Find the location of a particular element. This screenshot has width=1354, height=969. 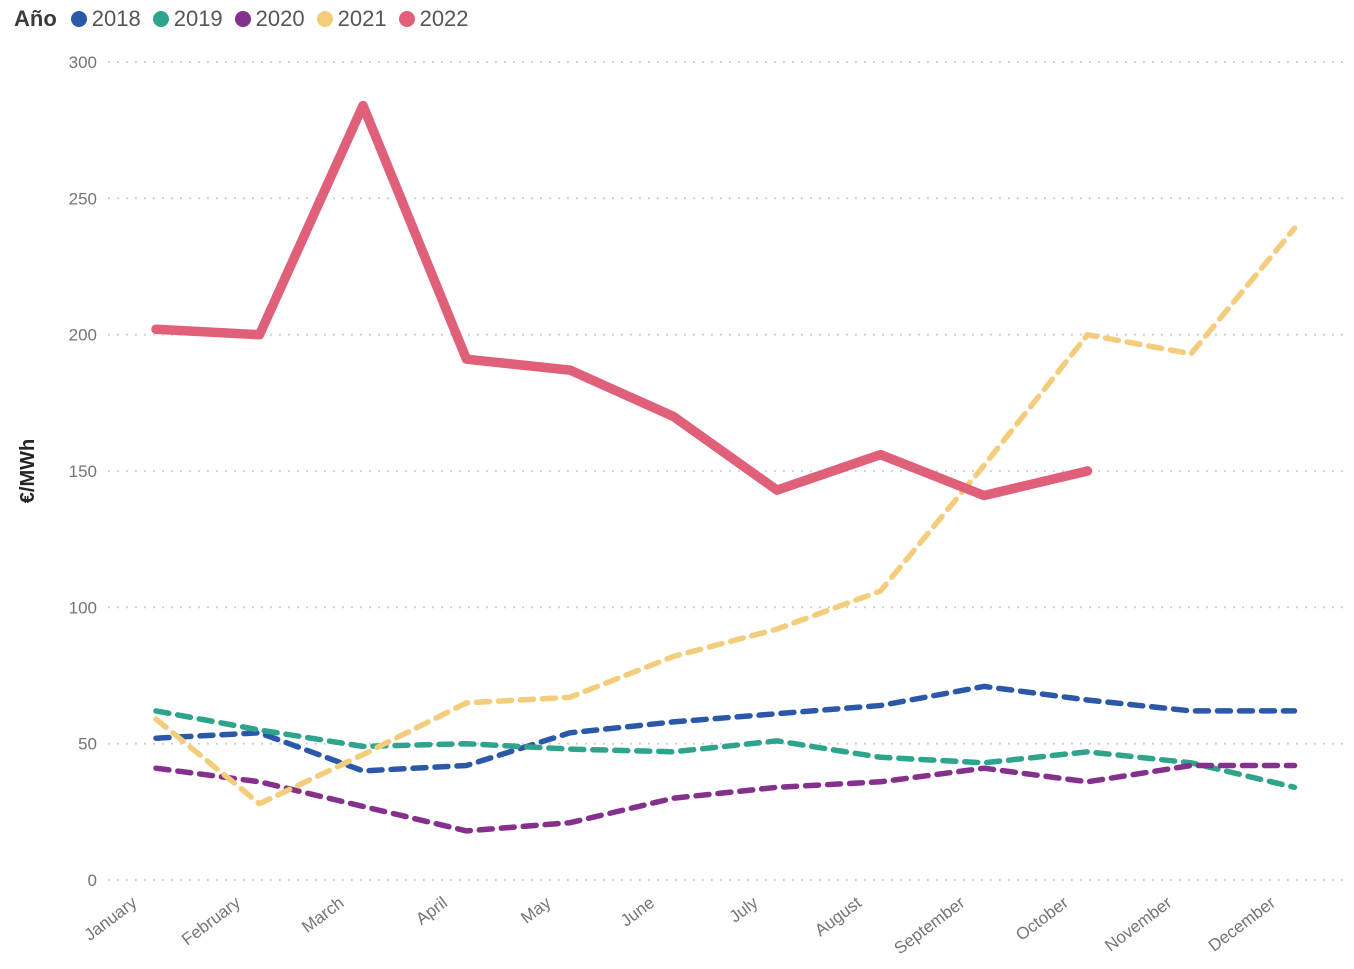

legend-label: 2020 is located at coordinates (280, 18).